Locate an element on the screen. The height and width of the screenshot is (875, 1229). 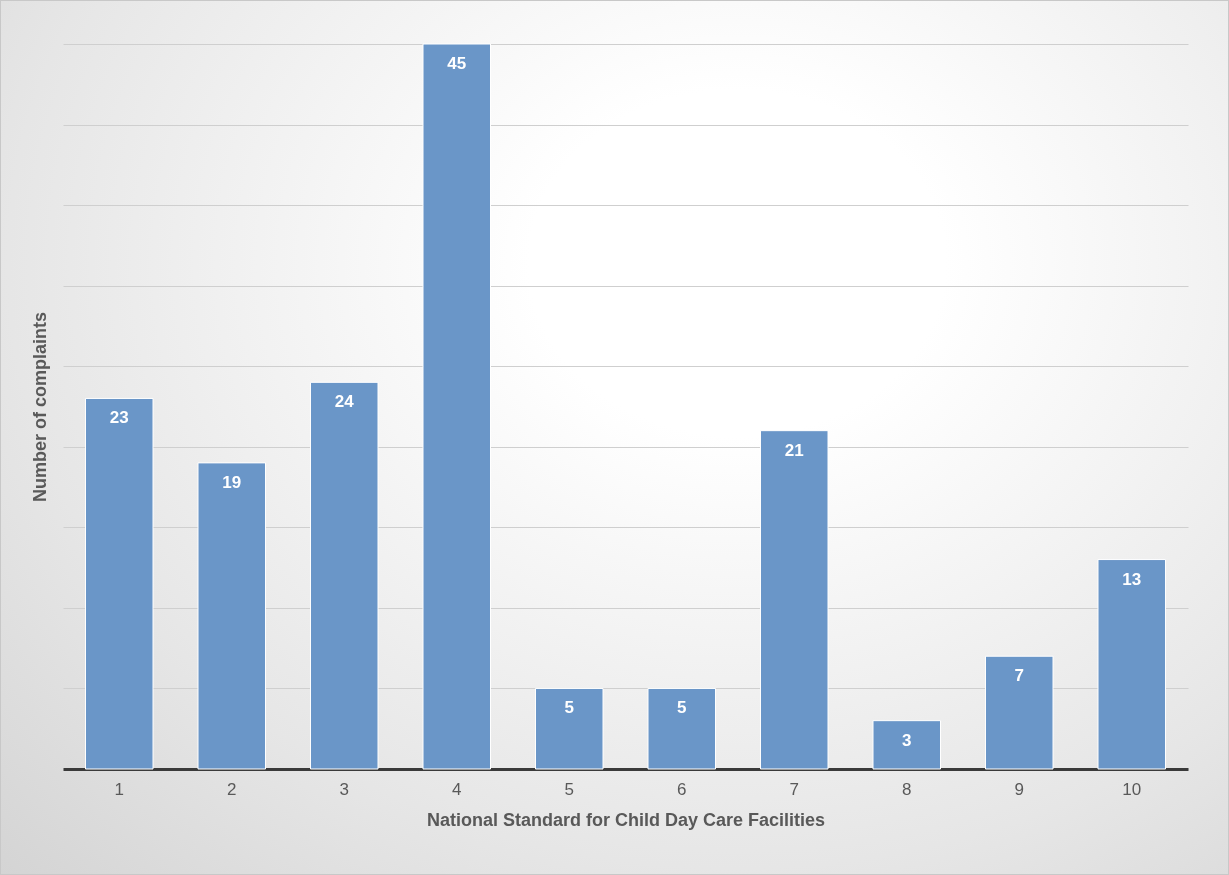
x-tick-label: 6 is located at coordinates (682, 789).